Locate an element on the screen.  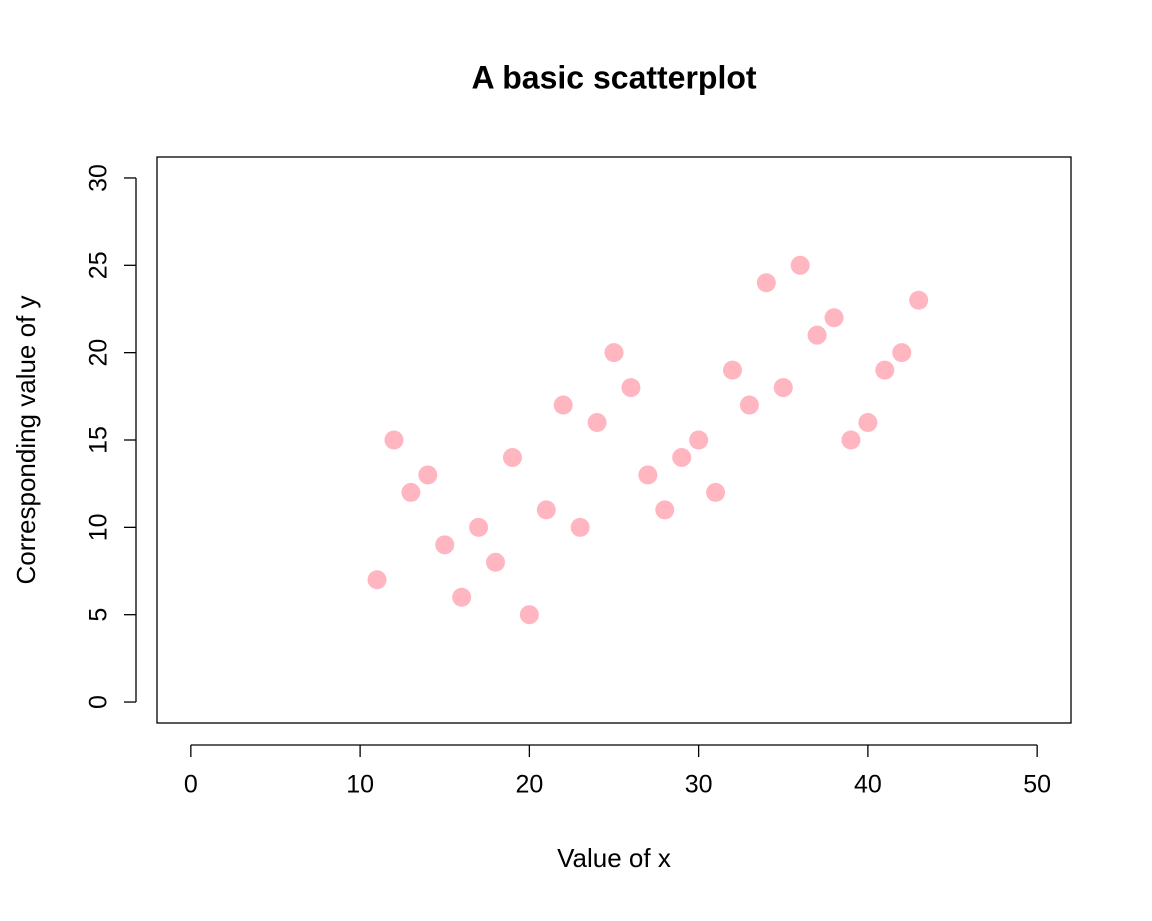
x-tick-label: 40 is located at coordinates (868, 785).